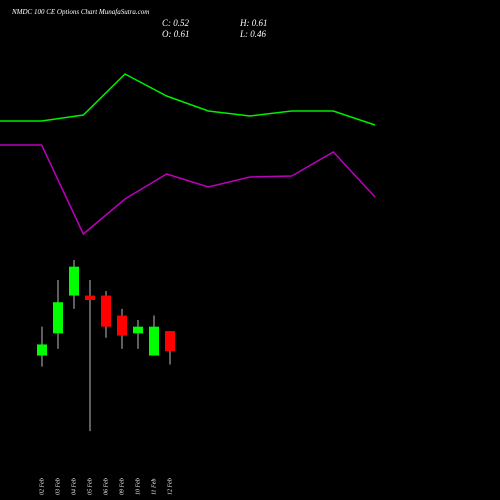 Image resolution: width=500 pixels, height=500 pixels. What do you see at coordinates (138, 486) in the screenshot?
I see `x-tick-label: 10 Feb` at bounding box center [138, 486].